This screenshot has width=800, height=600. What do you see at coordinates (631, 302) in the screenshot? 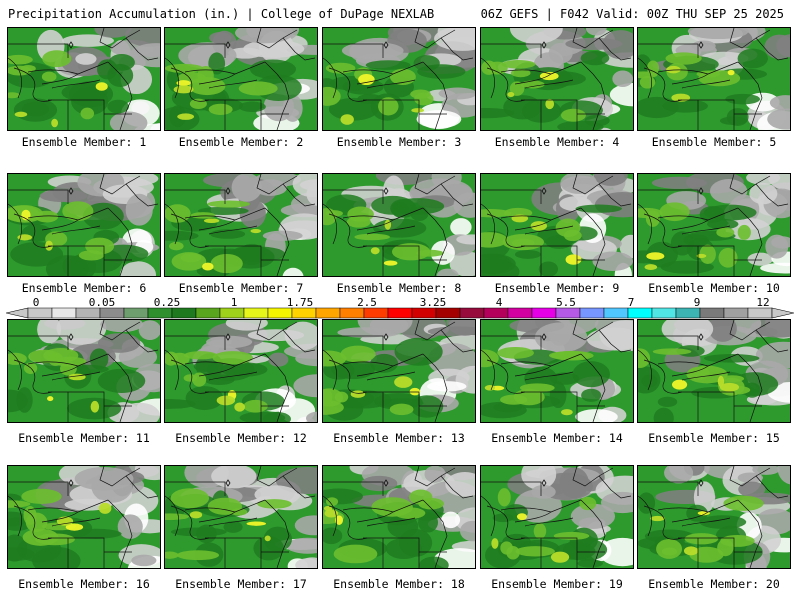
I see `colorbar-tick-label: 7` at bounding box center [631, 302].